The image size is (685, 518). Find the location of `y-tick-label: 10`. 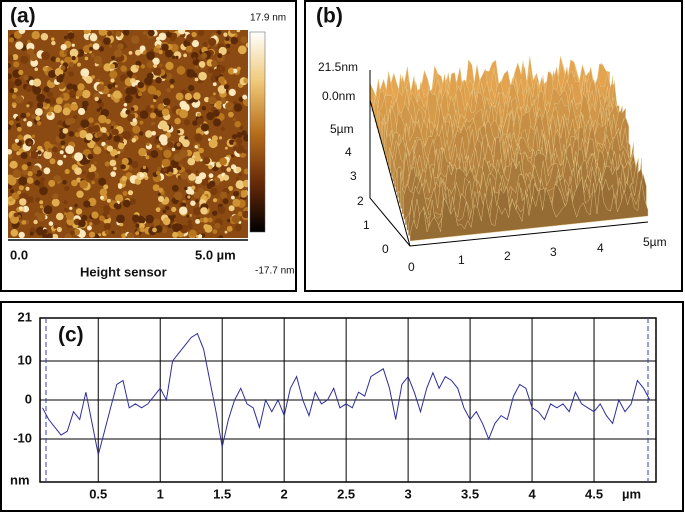

y-tick-label: 10 is located at coordinates (25, 359).